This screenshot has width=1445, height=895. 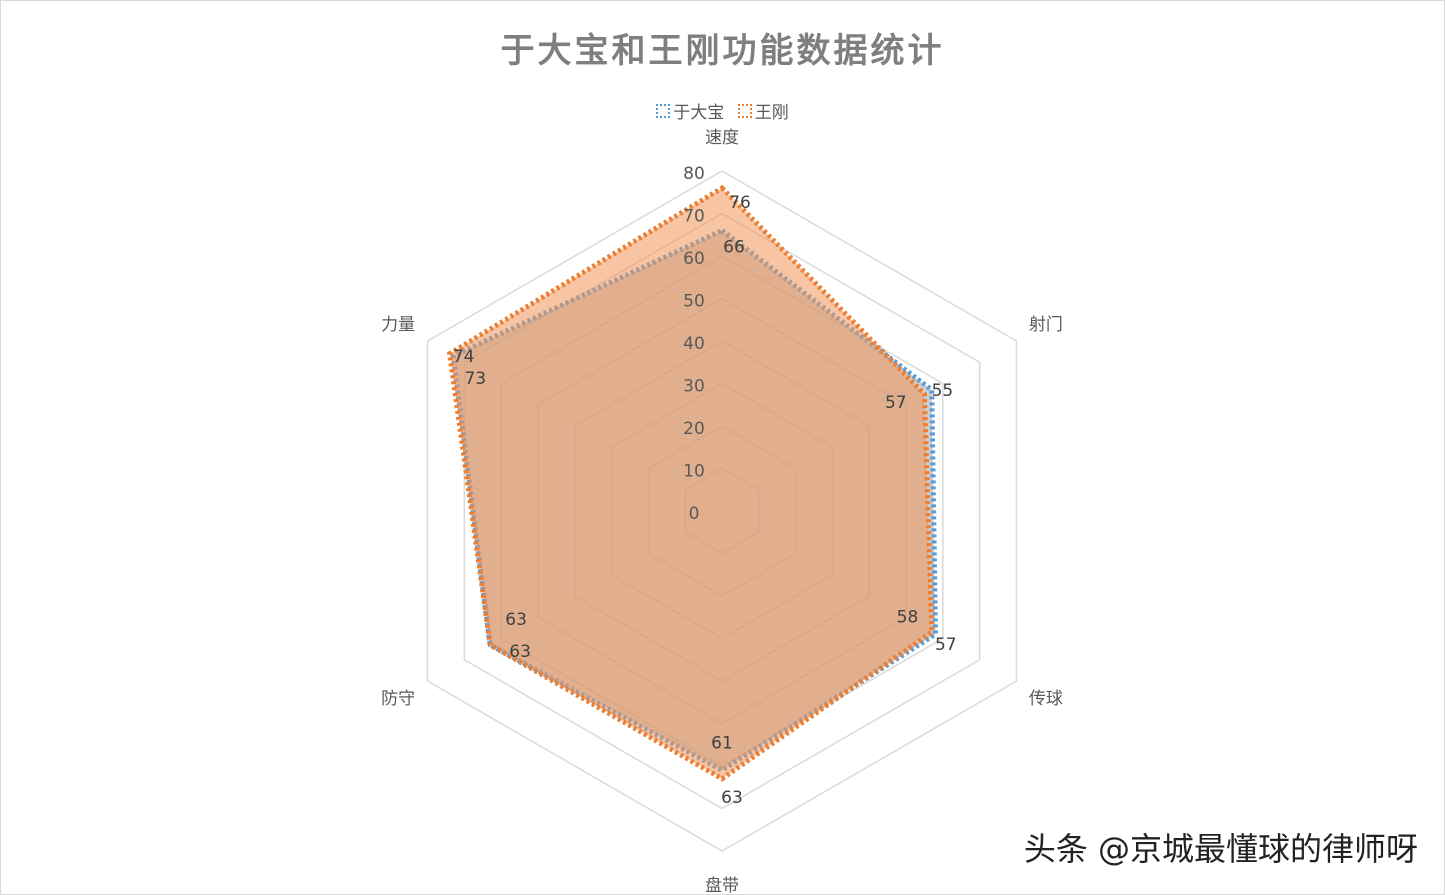 What do you see at coordinates (398, 325) in the screenshot?
I see `category-label: 力量` at bounding box center [398, 325].